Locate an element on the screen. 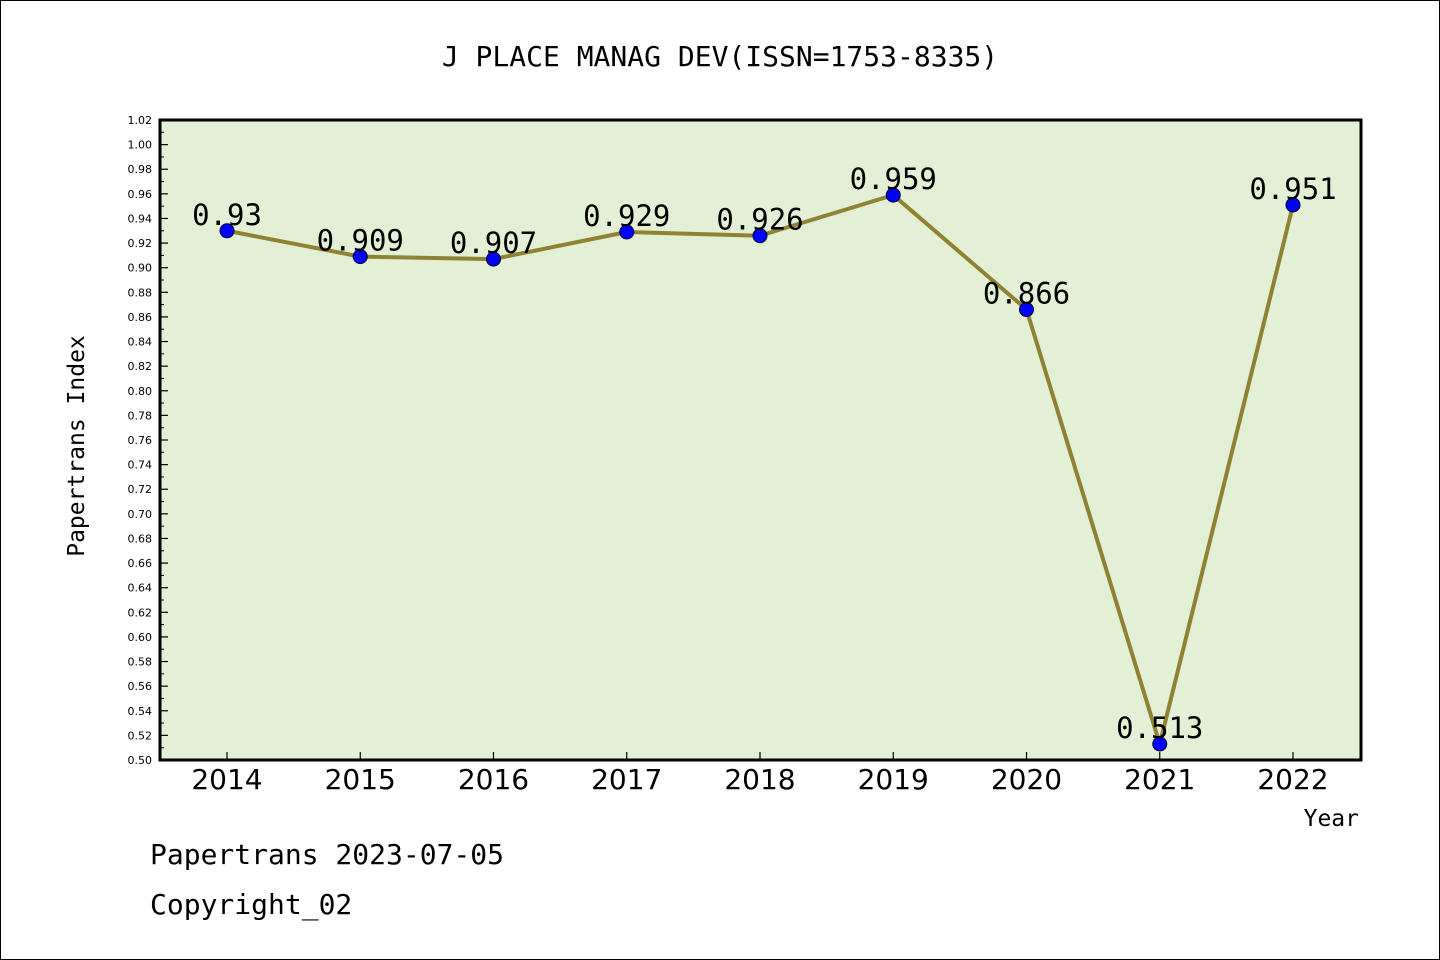 Image resolution: width=1440 pixels, height=960 pixels. x-tick-label: 2020 is located at coordinates (1026, 779).